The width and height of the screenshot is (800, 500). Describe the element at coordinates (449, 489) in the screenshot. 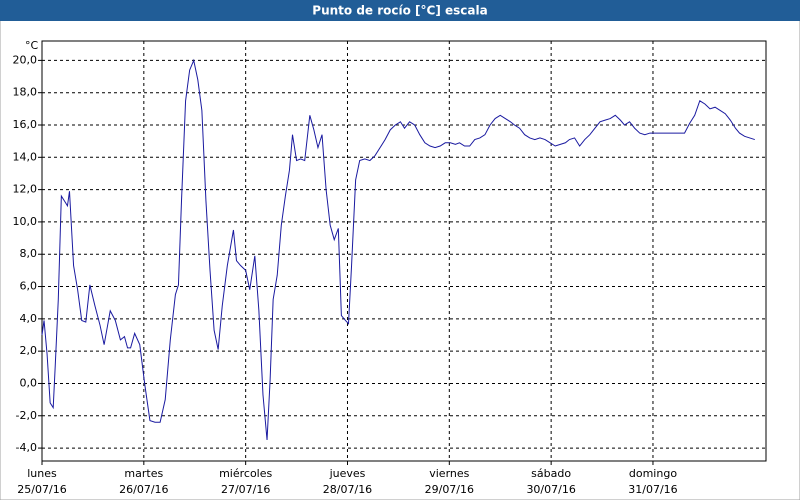

I see `x-tick-sublabel: 29/07/16` at that location.